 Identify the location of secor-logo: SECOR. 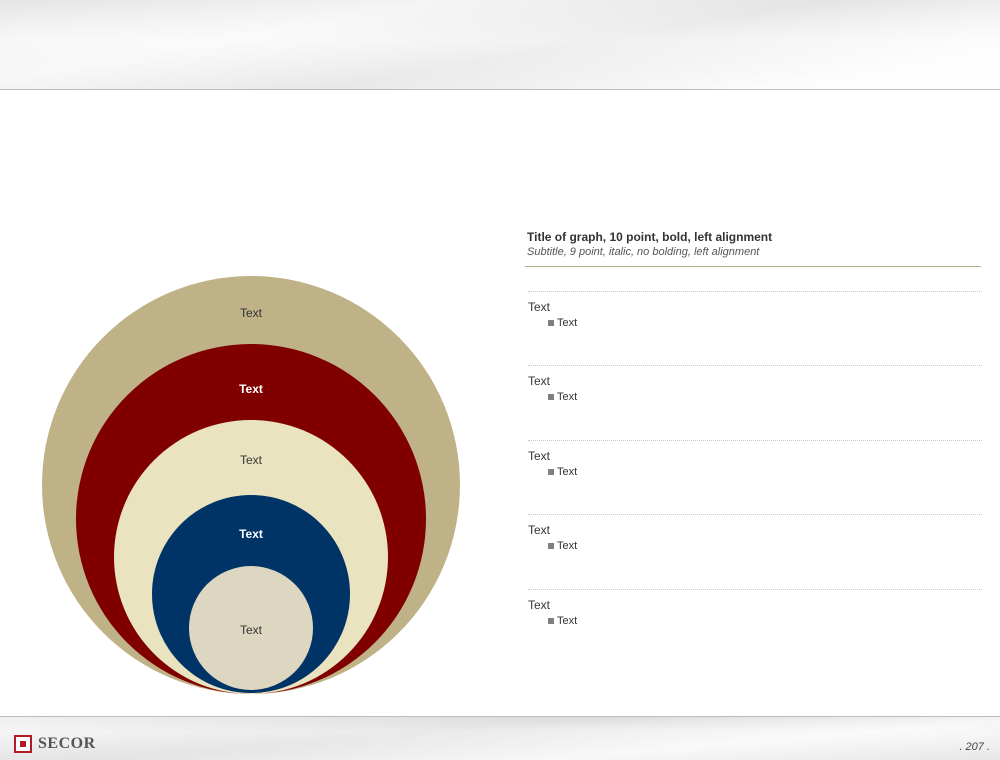
(55, 744).